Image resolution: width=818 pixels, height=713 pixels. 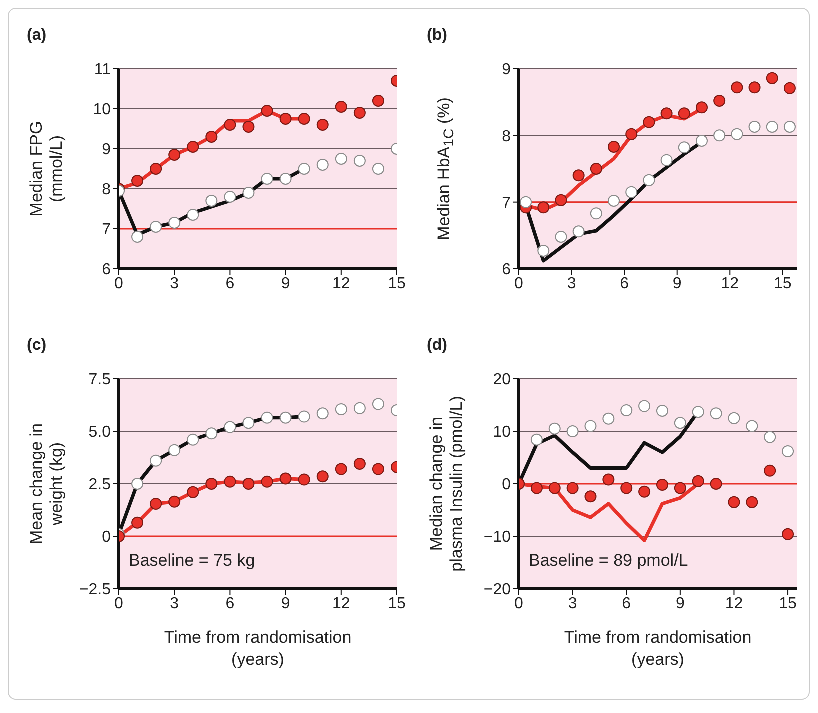 I want to click on y-axis-title: Median FPG (mmol/L), so click(x=47, y=169).